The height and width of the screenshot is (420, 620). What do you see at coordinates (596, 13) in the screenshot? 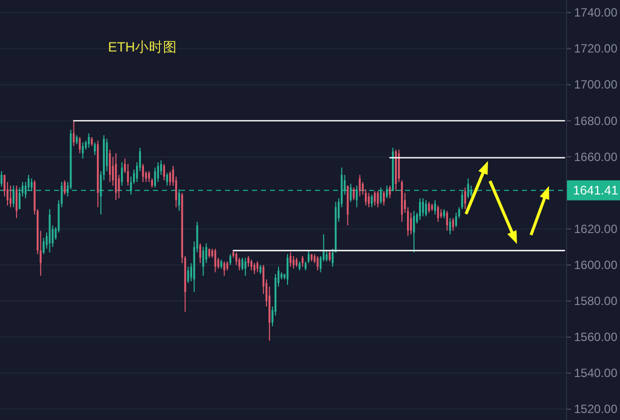
I see `y-tick-label: 1740.00` at bounding box center [596, 13].